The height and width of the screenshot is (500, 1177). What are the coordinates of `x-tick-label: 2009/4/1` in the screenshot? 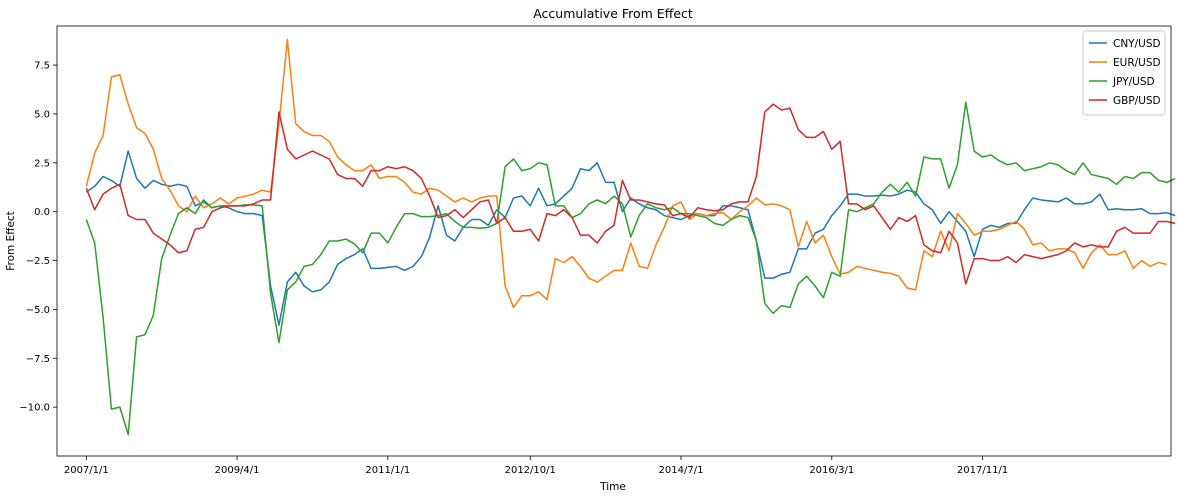 It's located at (237, 470).